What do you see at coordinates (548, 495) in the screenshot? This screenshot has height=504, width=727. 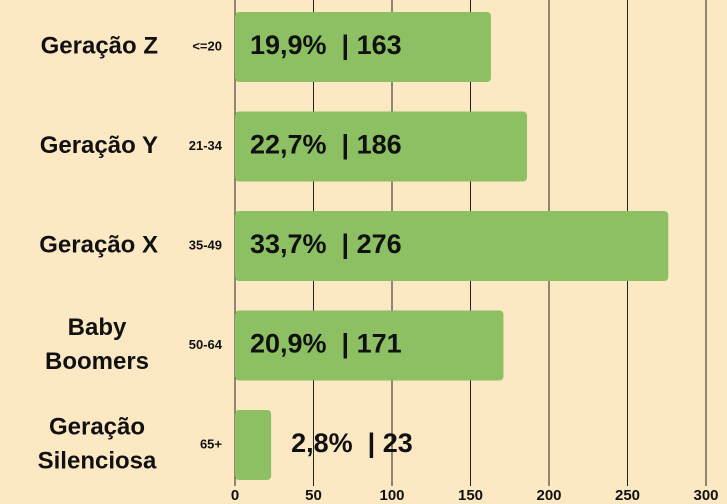 I see `x-tick-label: 200` at bounding box center [548, 495].